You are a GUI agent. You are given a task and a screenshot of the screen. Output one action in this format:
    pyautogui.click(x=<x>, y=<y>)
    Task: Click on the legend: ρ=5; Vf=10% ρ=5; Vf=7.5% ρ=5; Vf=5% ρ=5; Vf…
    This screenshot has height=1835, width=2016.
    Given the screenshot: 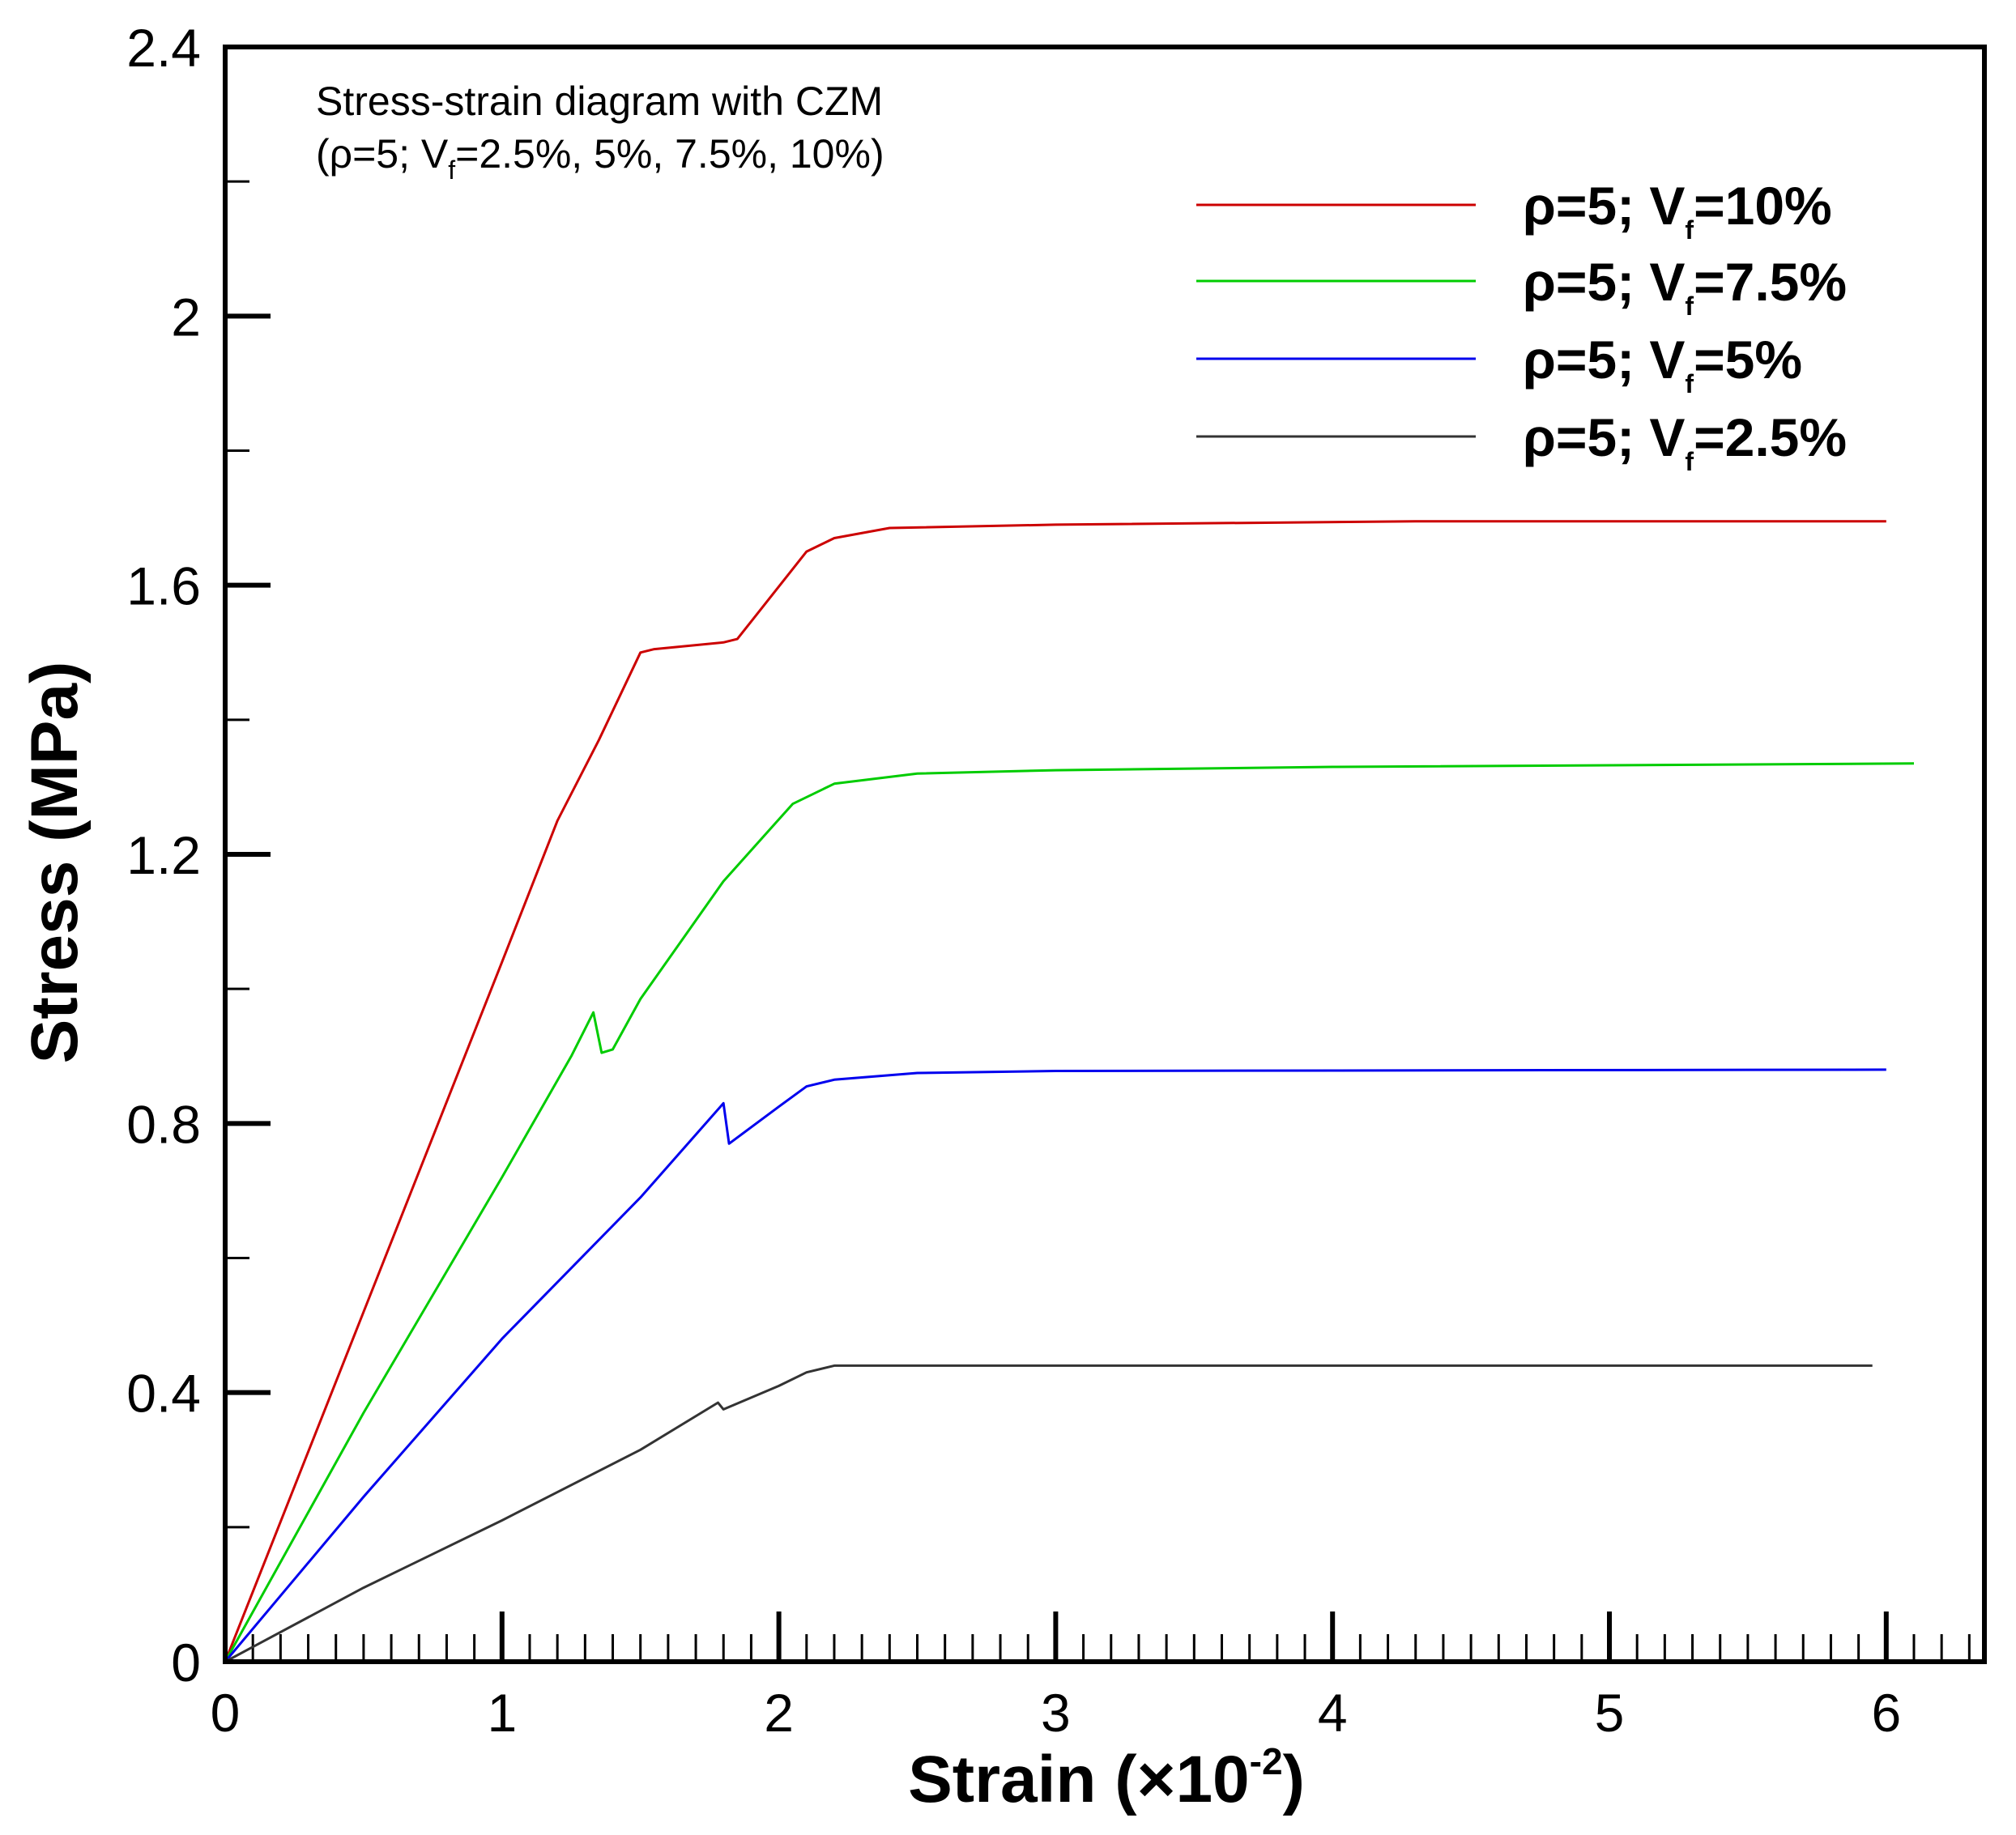 What is the action you would take?
    pyautogui.click(x=1521, y=326)
    